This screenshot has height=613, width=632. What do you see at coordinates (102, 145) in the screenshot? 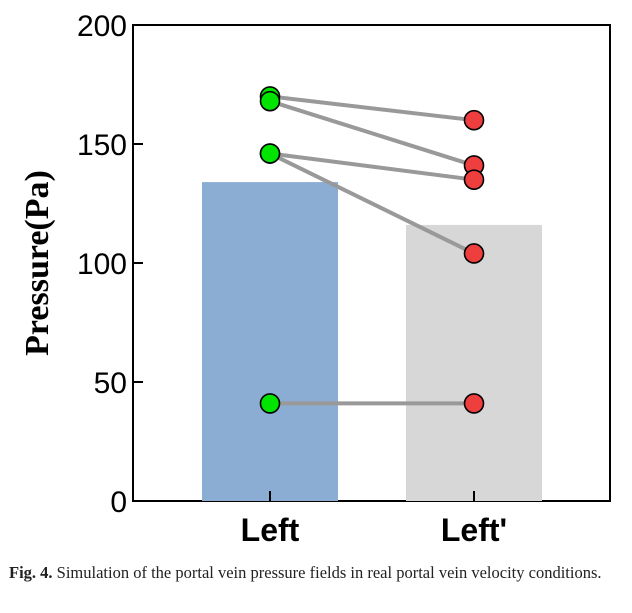
I see `y-tick-label-150: 150` at bounding box center [102, 145].